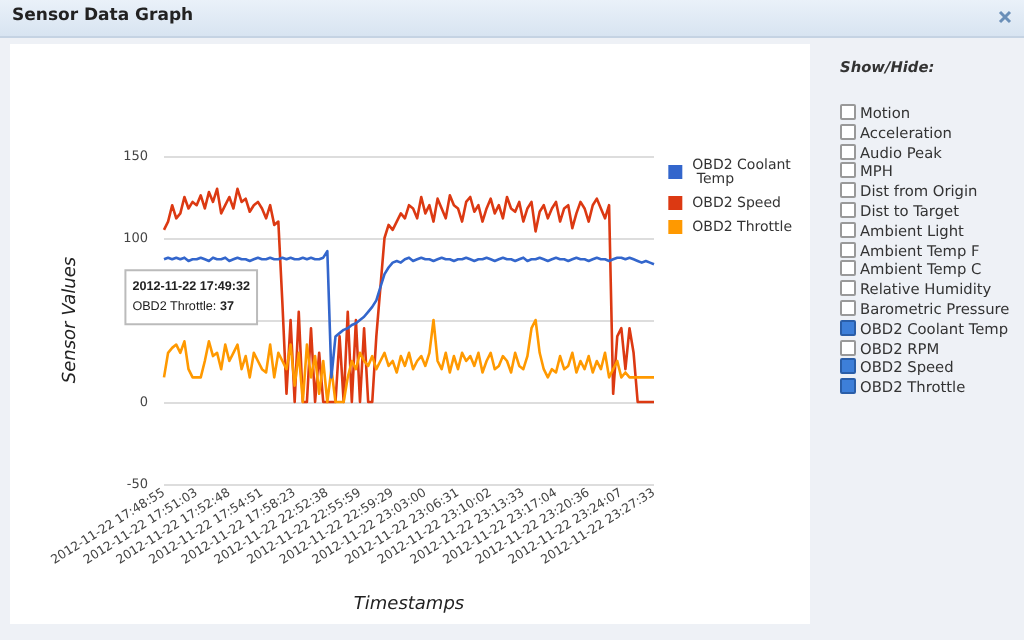  I want to click on chart-title: Sensor Data Graph, so click(103, 16).